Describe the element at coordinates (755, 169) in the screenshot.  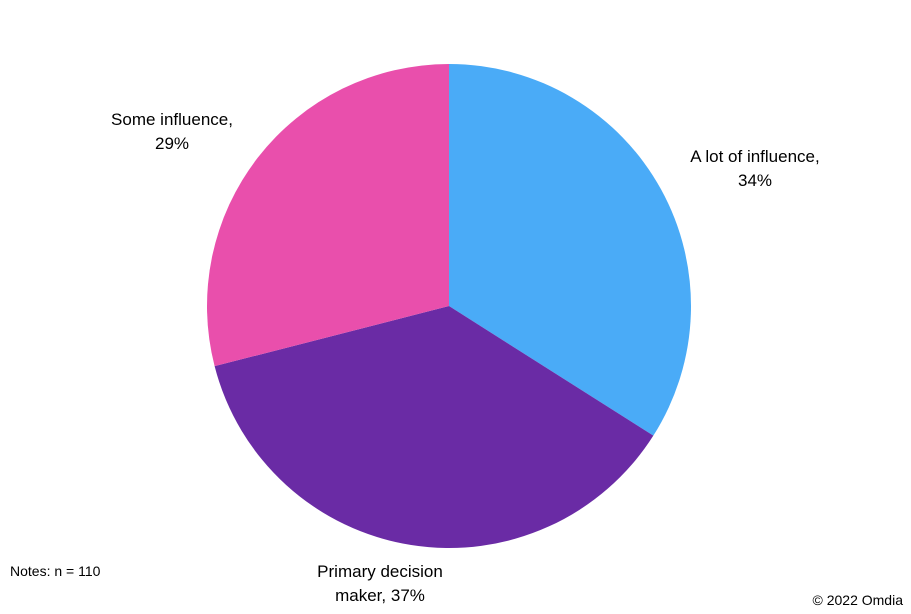
I see `slice-label: A lot of influence, 34%` at that location.